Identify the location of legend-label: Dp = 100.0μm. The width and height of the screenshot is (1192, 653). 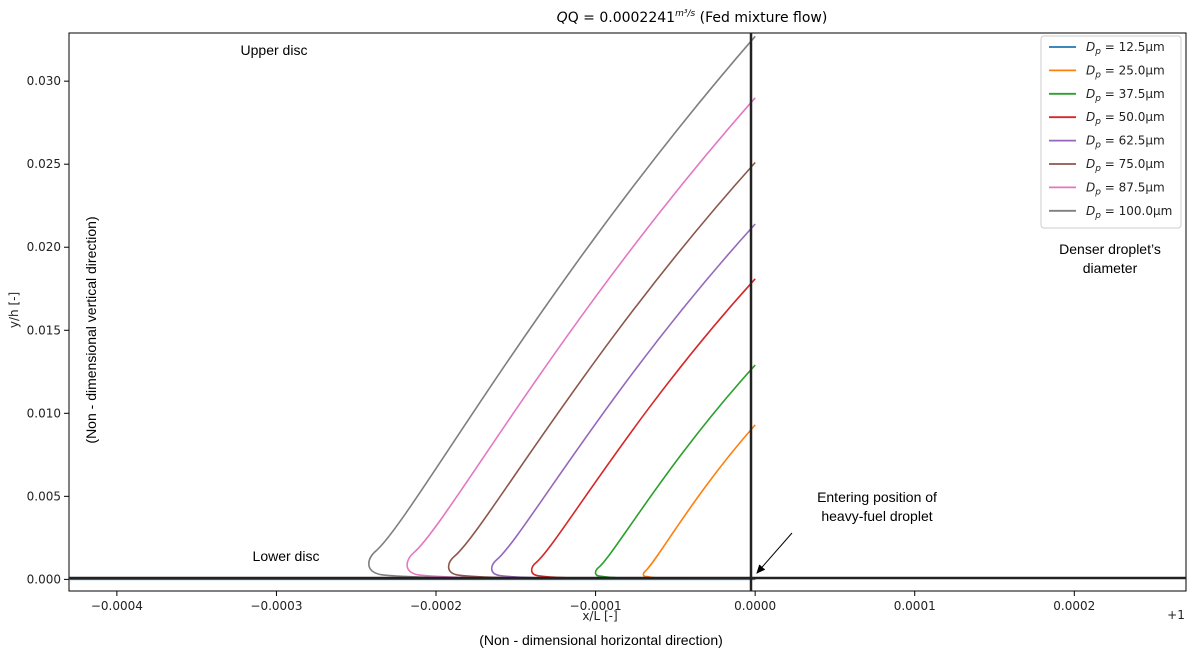
(1129, 212).